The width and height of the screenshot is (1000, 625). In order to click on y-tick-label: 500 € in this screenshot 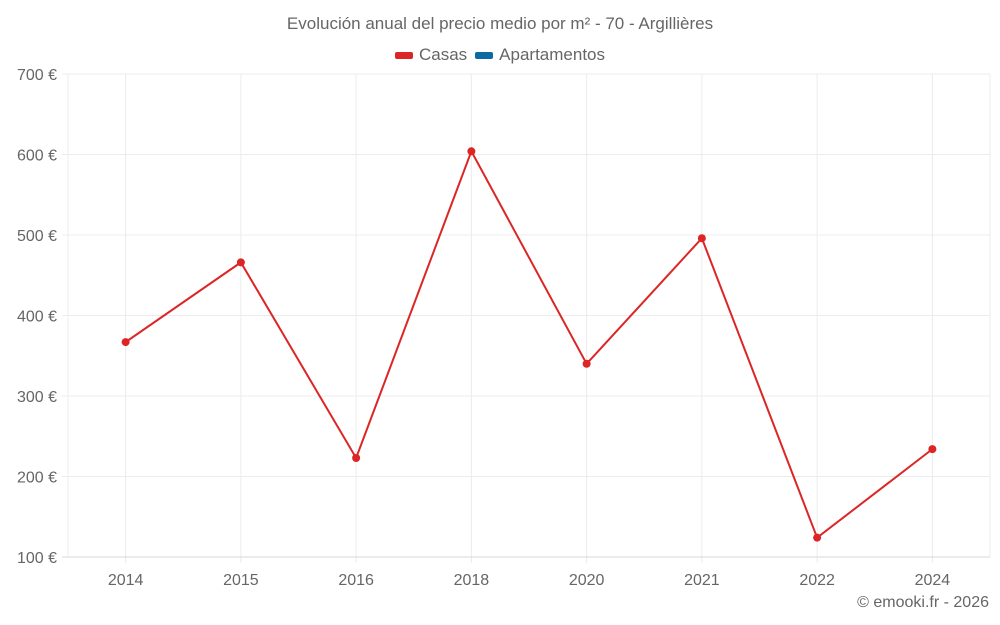, I will do `click(37, 236)`.